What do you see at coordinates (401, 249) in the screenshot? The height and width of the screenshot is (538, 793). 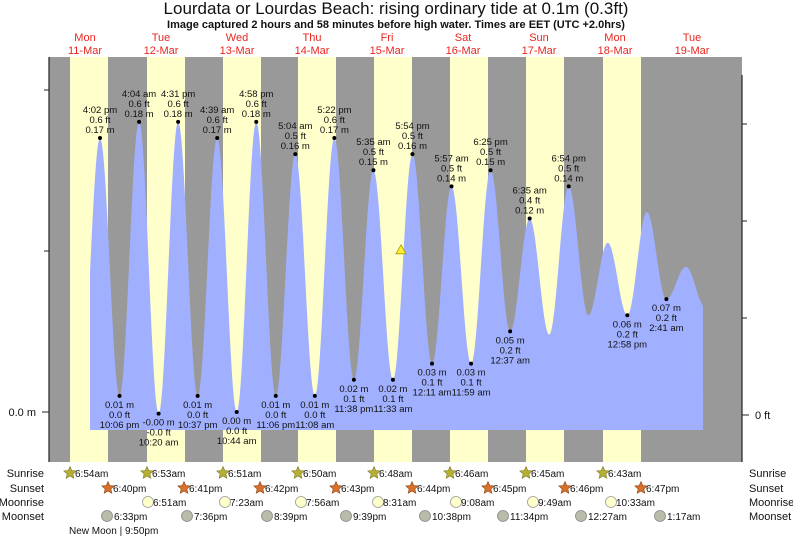 I see `current-level-marker` at bounding box center [401, 249].